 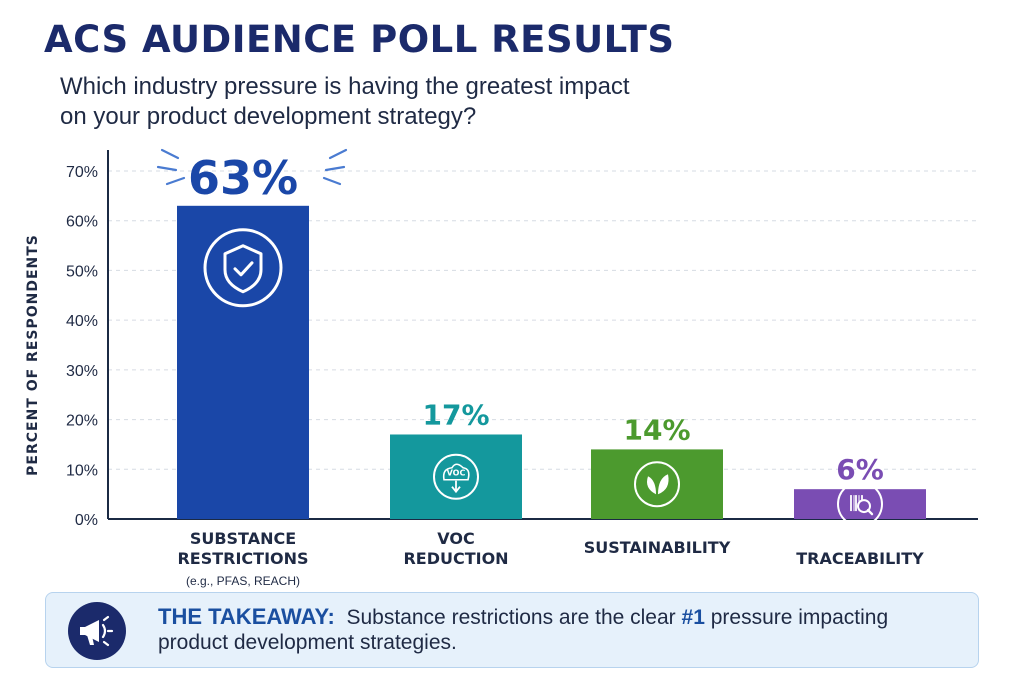 What do you see at coordinates (455, 538) in the screenshot?
I see `x-tick-label: VOC` at bounding box center [455, 538].